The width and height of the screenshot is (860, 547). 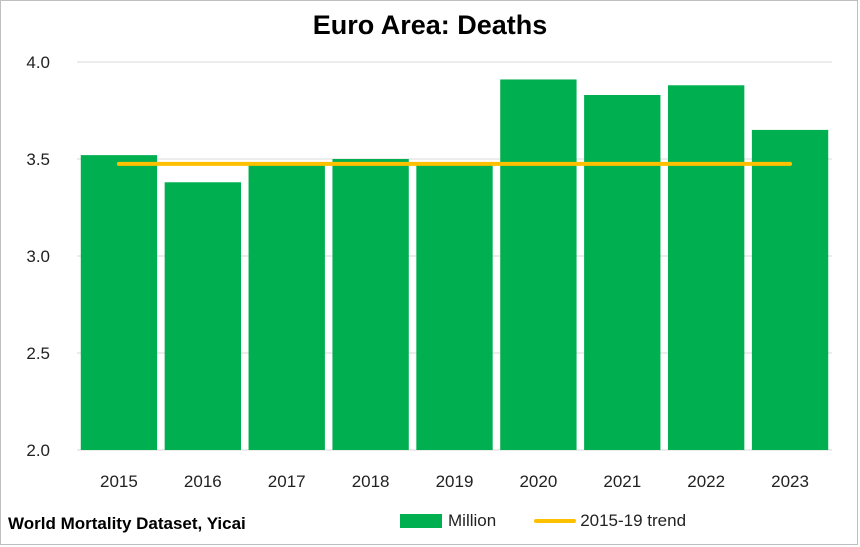 What do you see at coordinates (38, 450) in the screenshot?
I see `y-tick-label: 2.0` at bounding box center [38, 450].